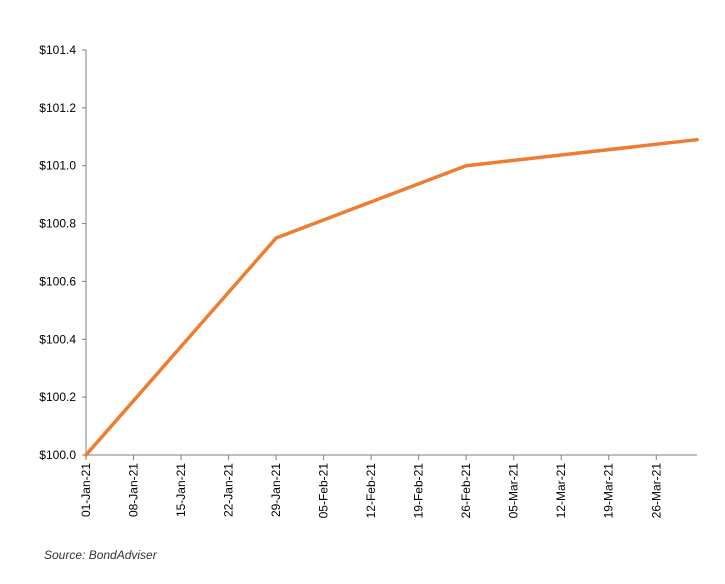 Image resolution: width=725 pixels, height=584 pixels. I want to click on x-tick-label: 08-Jan-21, so click(134, 490).